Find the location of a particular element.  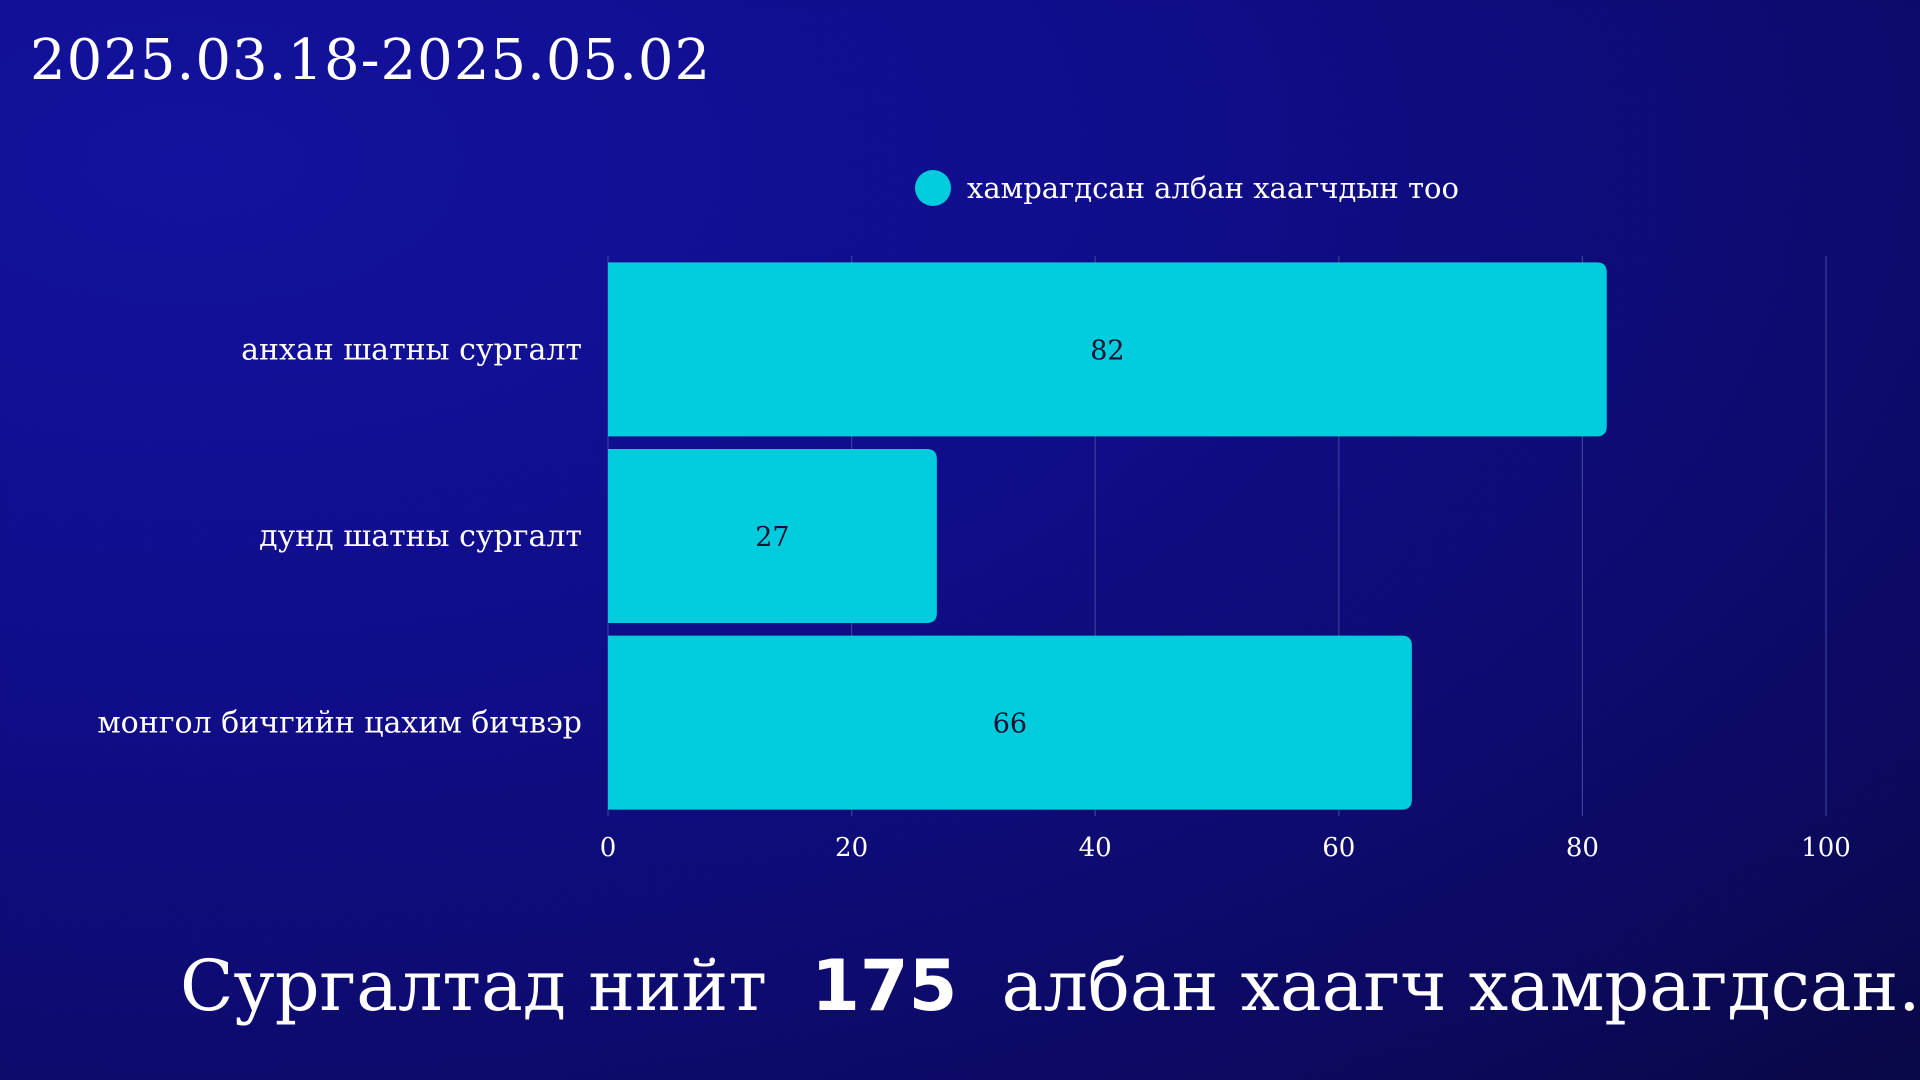

date-range-title: 2025.03.18-2025.05.02 is located at coordinates (371, 60).